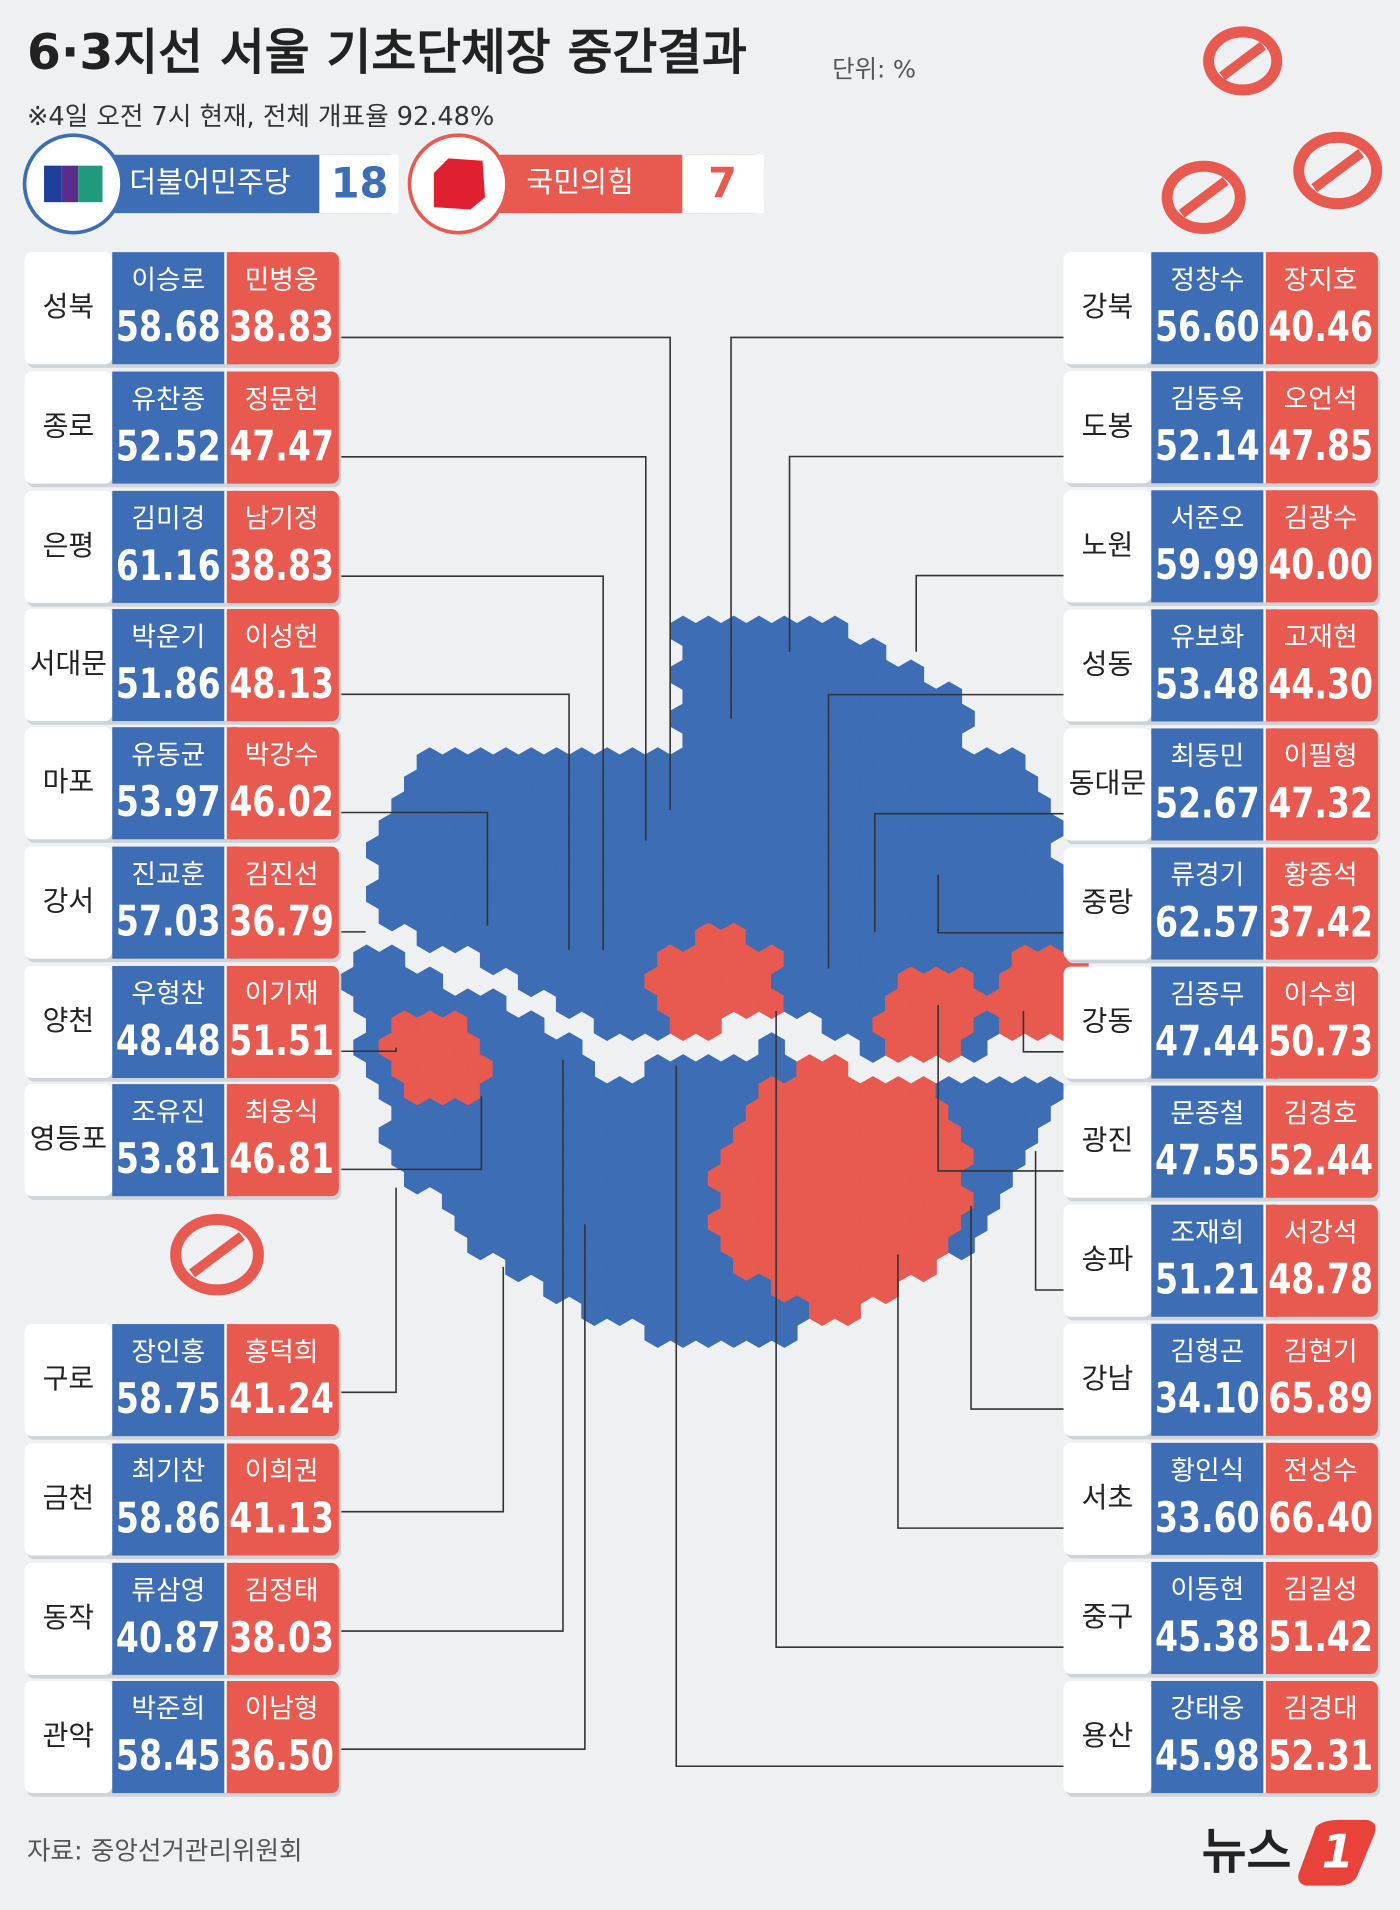 The height and width of the screenshot is (1910, 1400). I want to click on dem-value: 53.97, so click(168, 802).